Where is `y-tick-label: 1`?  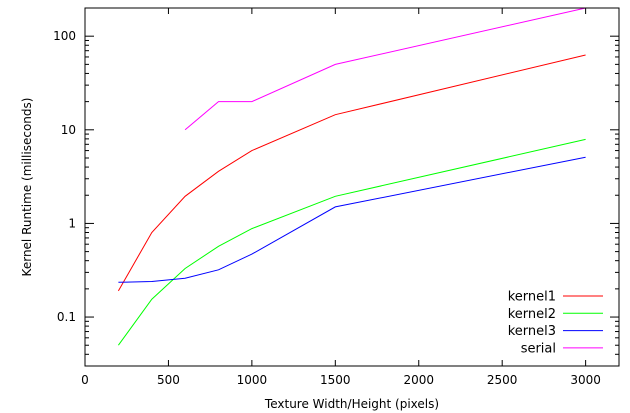 y-tick-label: 1 is located at coordinates (72, 223).